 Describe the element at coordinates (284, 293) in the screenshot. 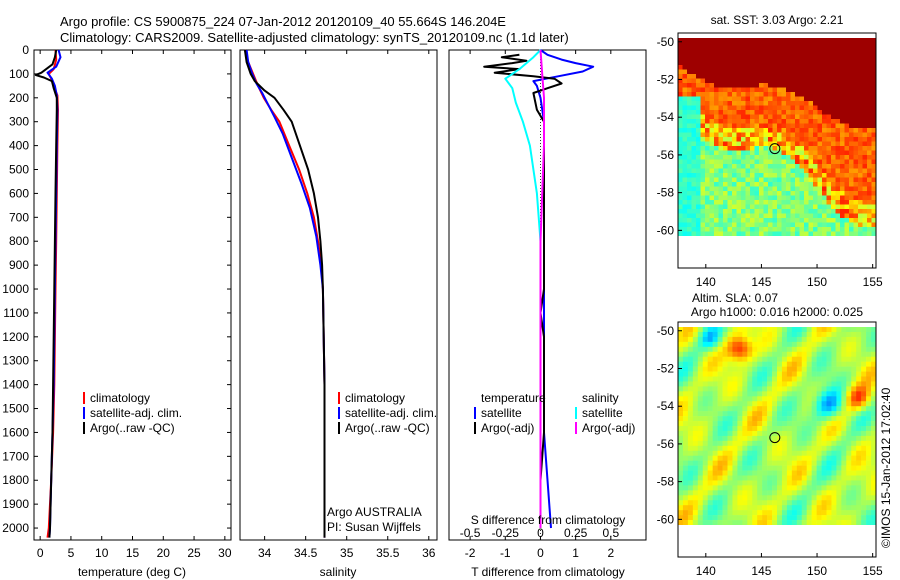

I see `salinity-series-line` at that location.